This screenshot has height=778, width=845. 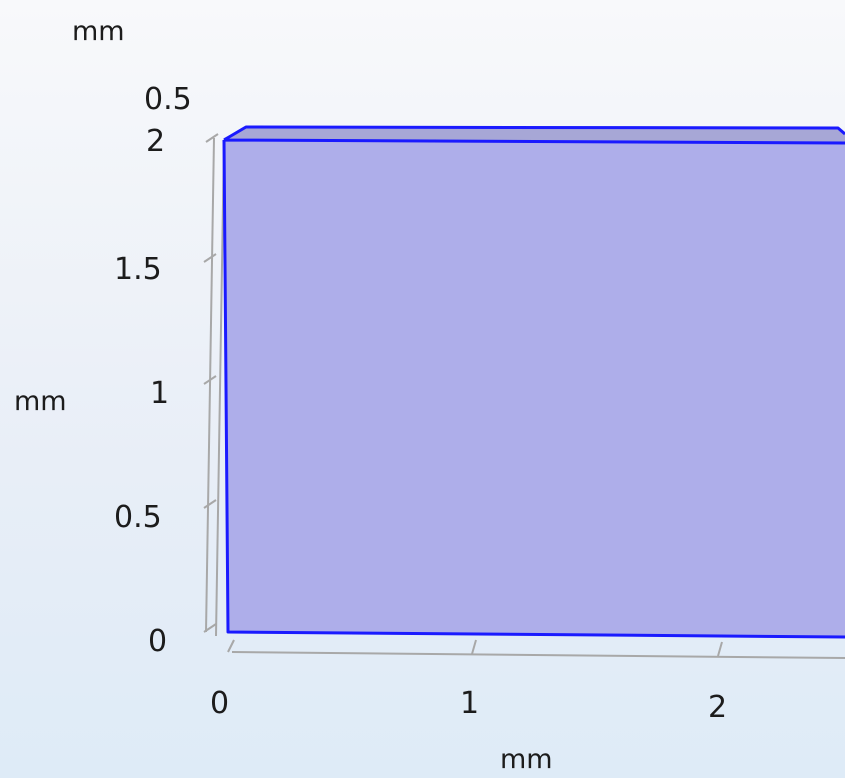 What do you see at coordinates (210, 504) in the screenshot?
I see `y-tick-0.5` at bounding box center [210, 504].